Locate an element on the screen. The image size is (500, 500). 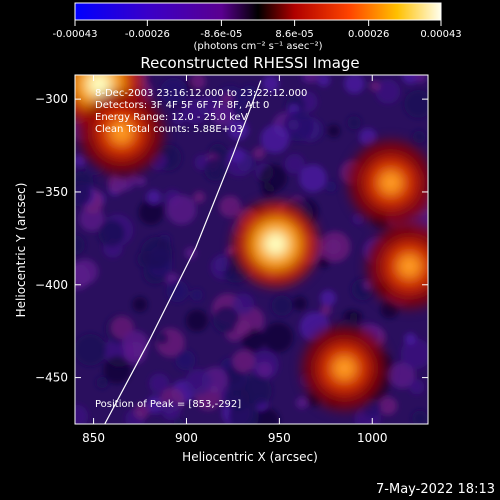
annotation-peak: Position of Peak = [853,-292] is located at coordinates (168, 404).